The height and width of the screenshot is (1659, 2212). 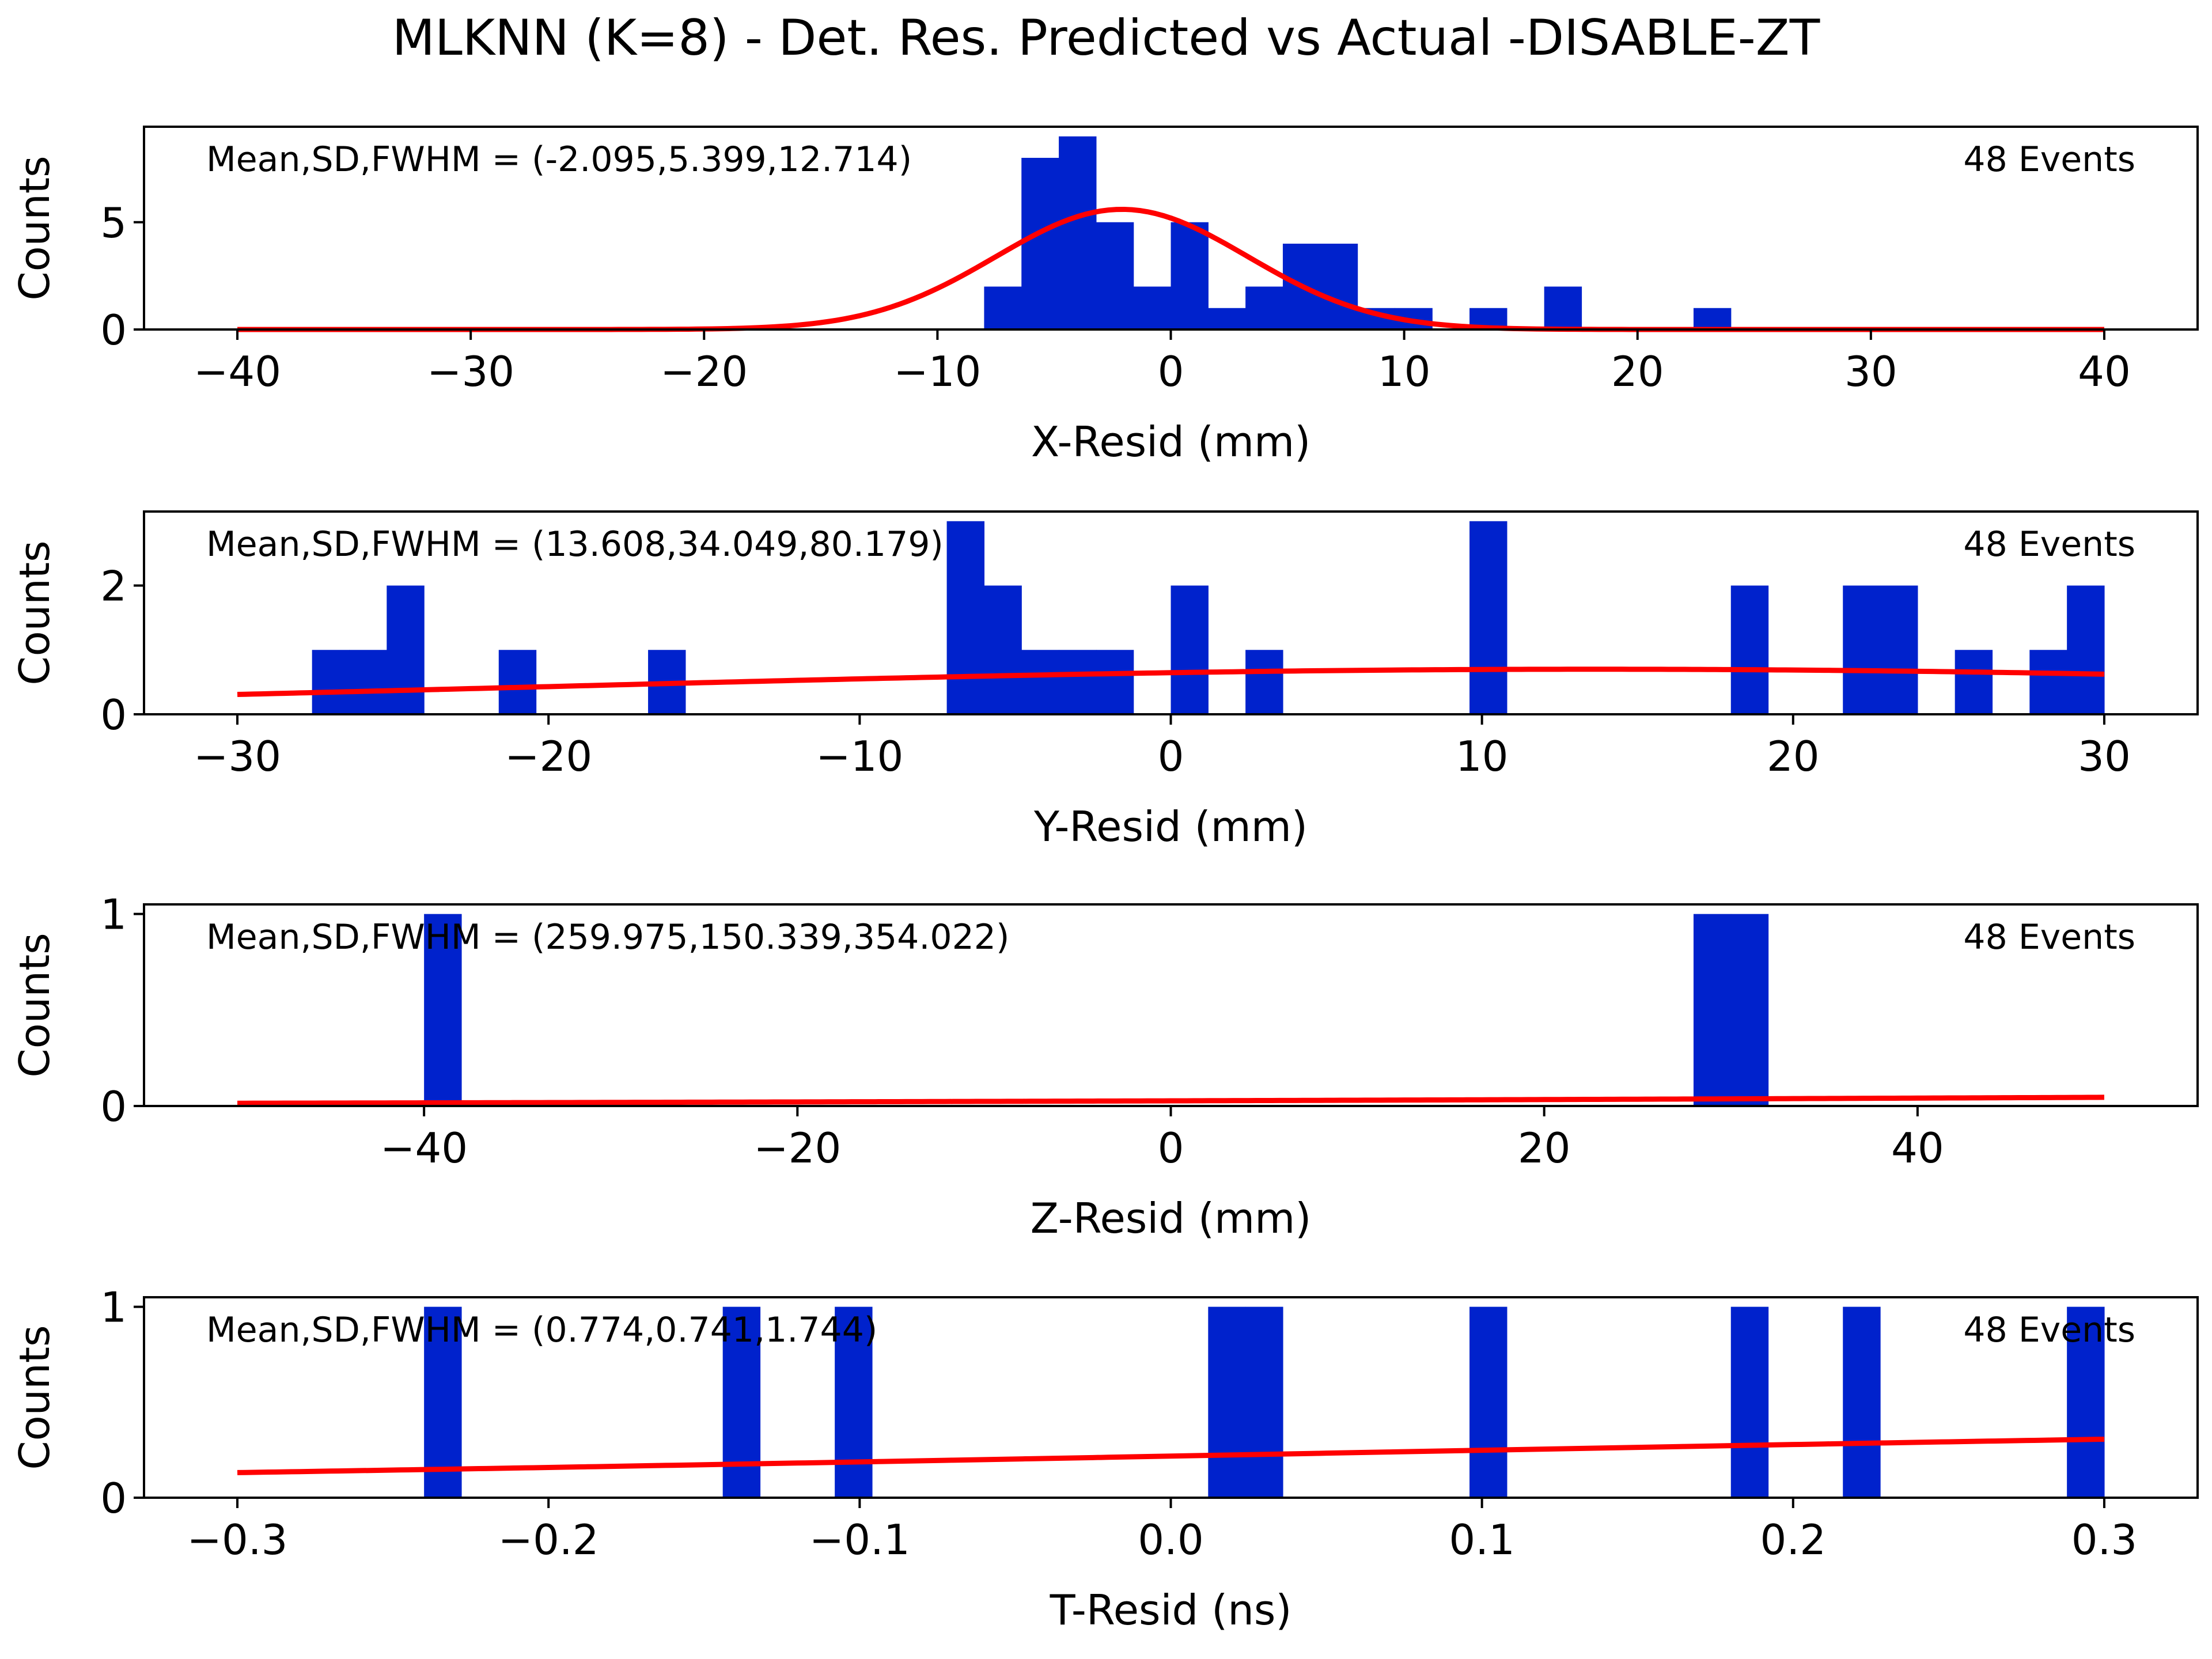 I want to click on x-tick-label: −0.3, so click(x=237, y=1540).